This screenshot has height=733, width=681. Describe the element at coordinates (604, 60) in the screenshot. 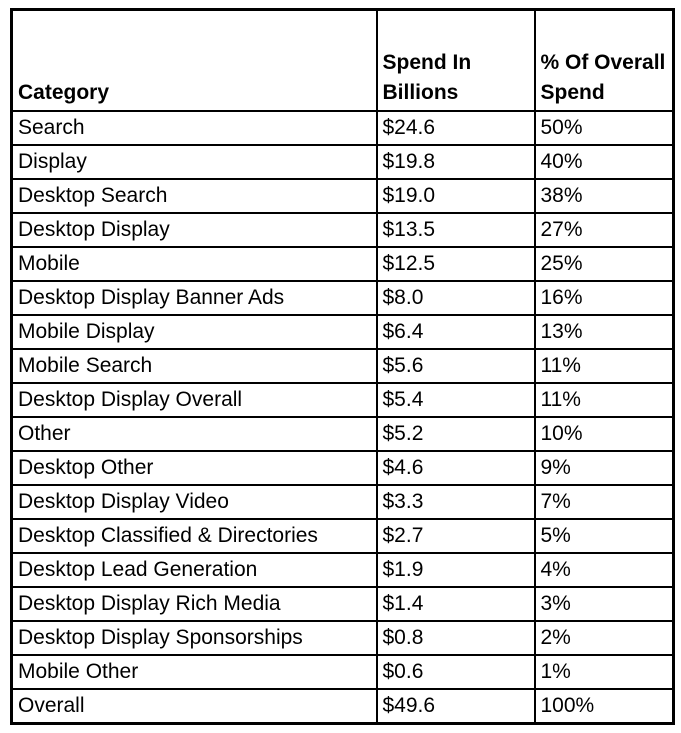

I see `col-header-percent-of-overall-spend: % Of Overall Spend` at that location.